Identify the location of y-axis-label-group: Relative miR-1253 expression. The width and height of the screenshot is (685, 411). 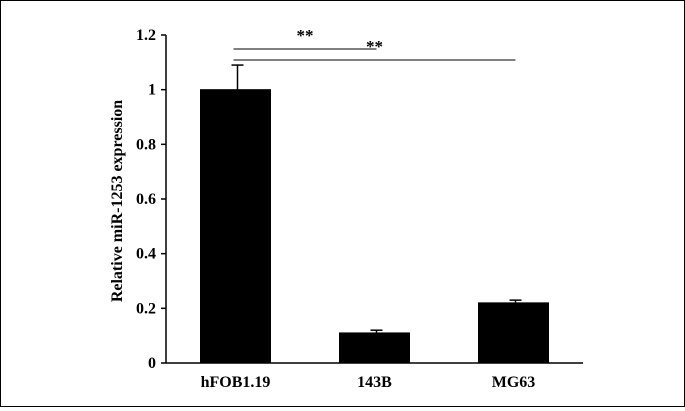
(117, 201).